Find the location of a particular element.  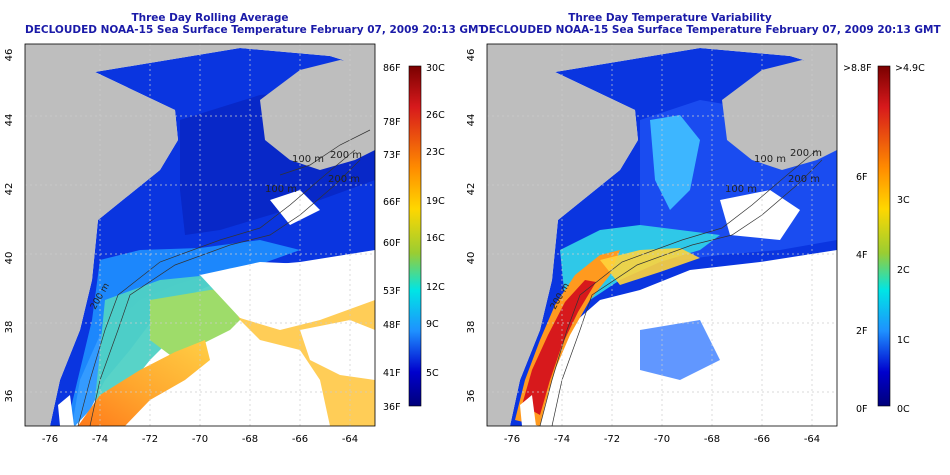

left-cb-c-26: 26C is located at coordinates (435, 115).